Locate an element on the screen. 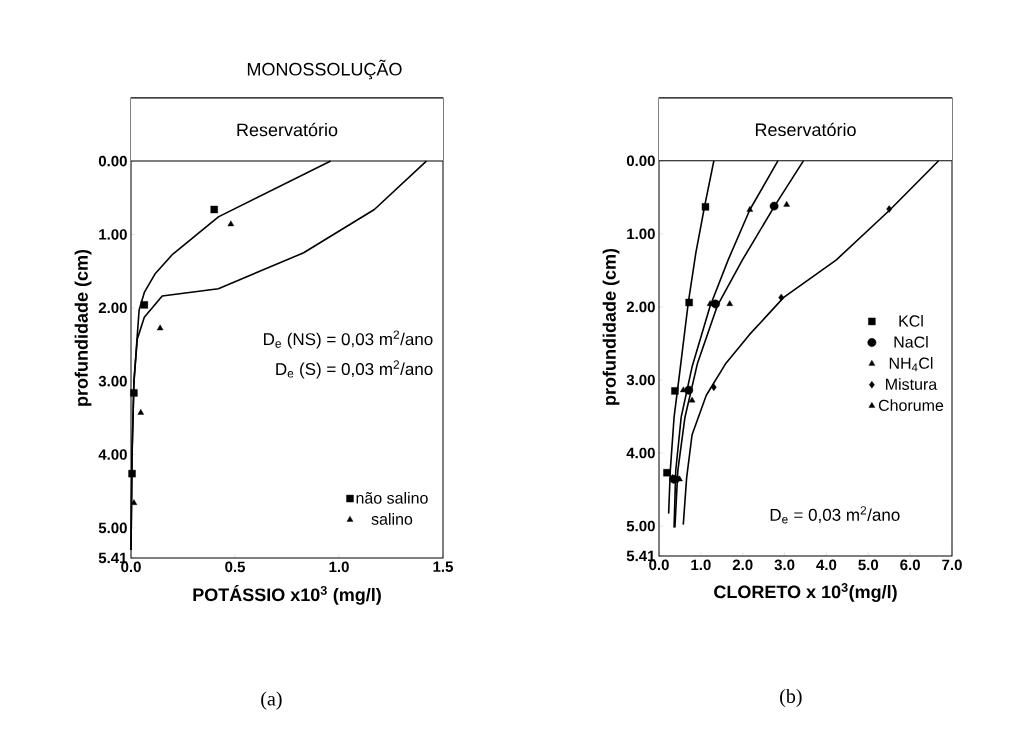 This screenshot has width=1019, height=751. legend-label: NaCl is located at coordinates (911, 342).